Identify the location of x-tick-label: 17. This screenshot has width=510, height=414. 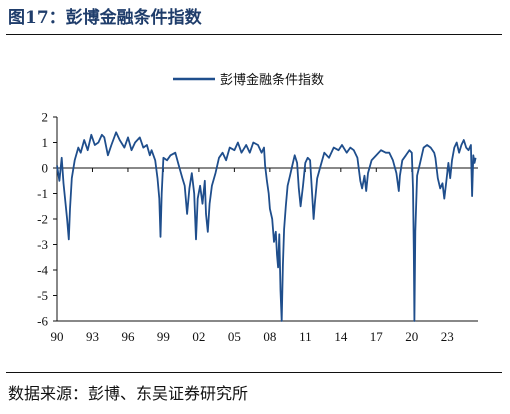
(377, 336).